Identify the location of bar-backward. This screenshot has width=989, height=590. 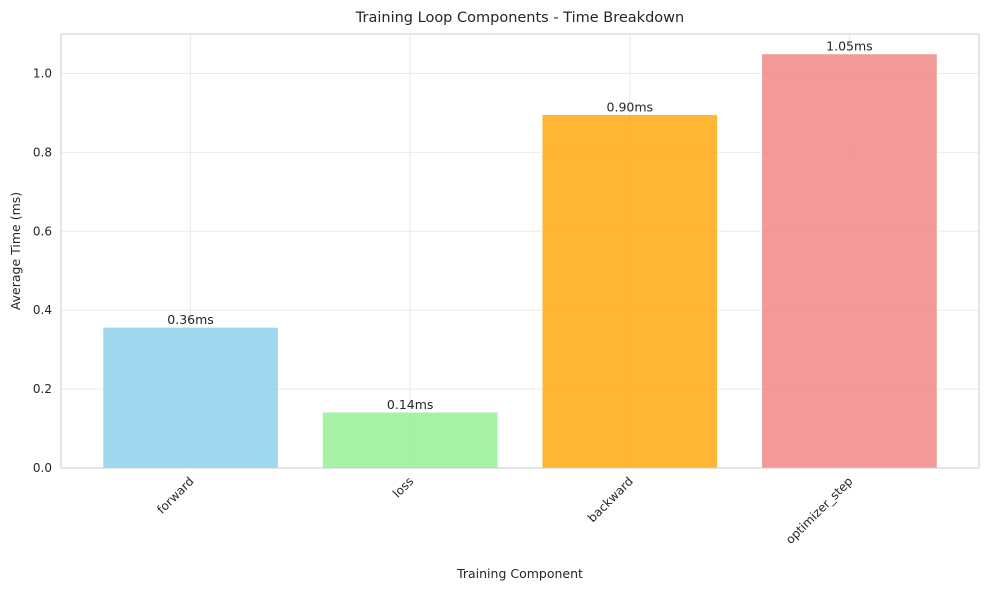
(630, 291).